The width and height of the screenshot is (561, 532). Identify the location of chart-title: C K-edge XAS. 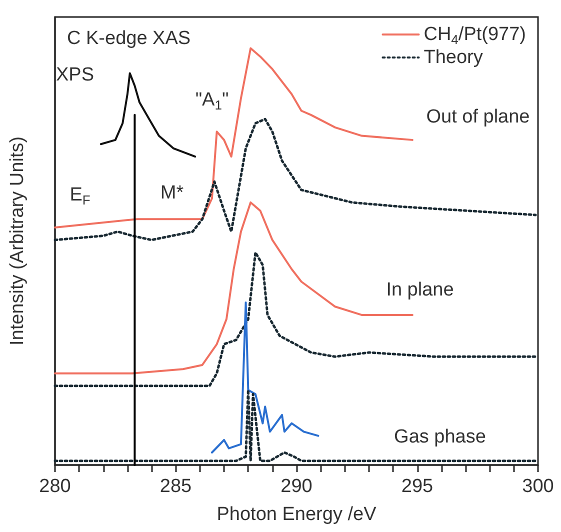
(129, 38).